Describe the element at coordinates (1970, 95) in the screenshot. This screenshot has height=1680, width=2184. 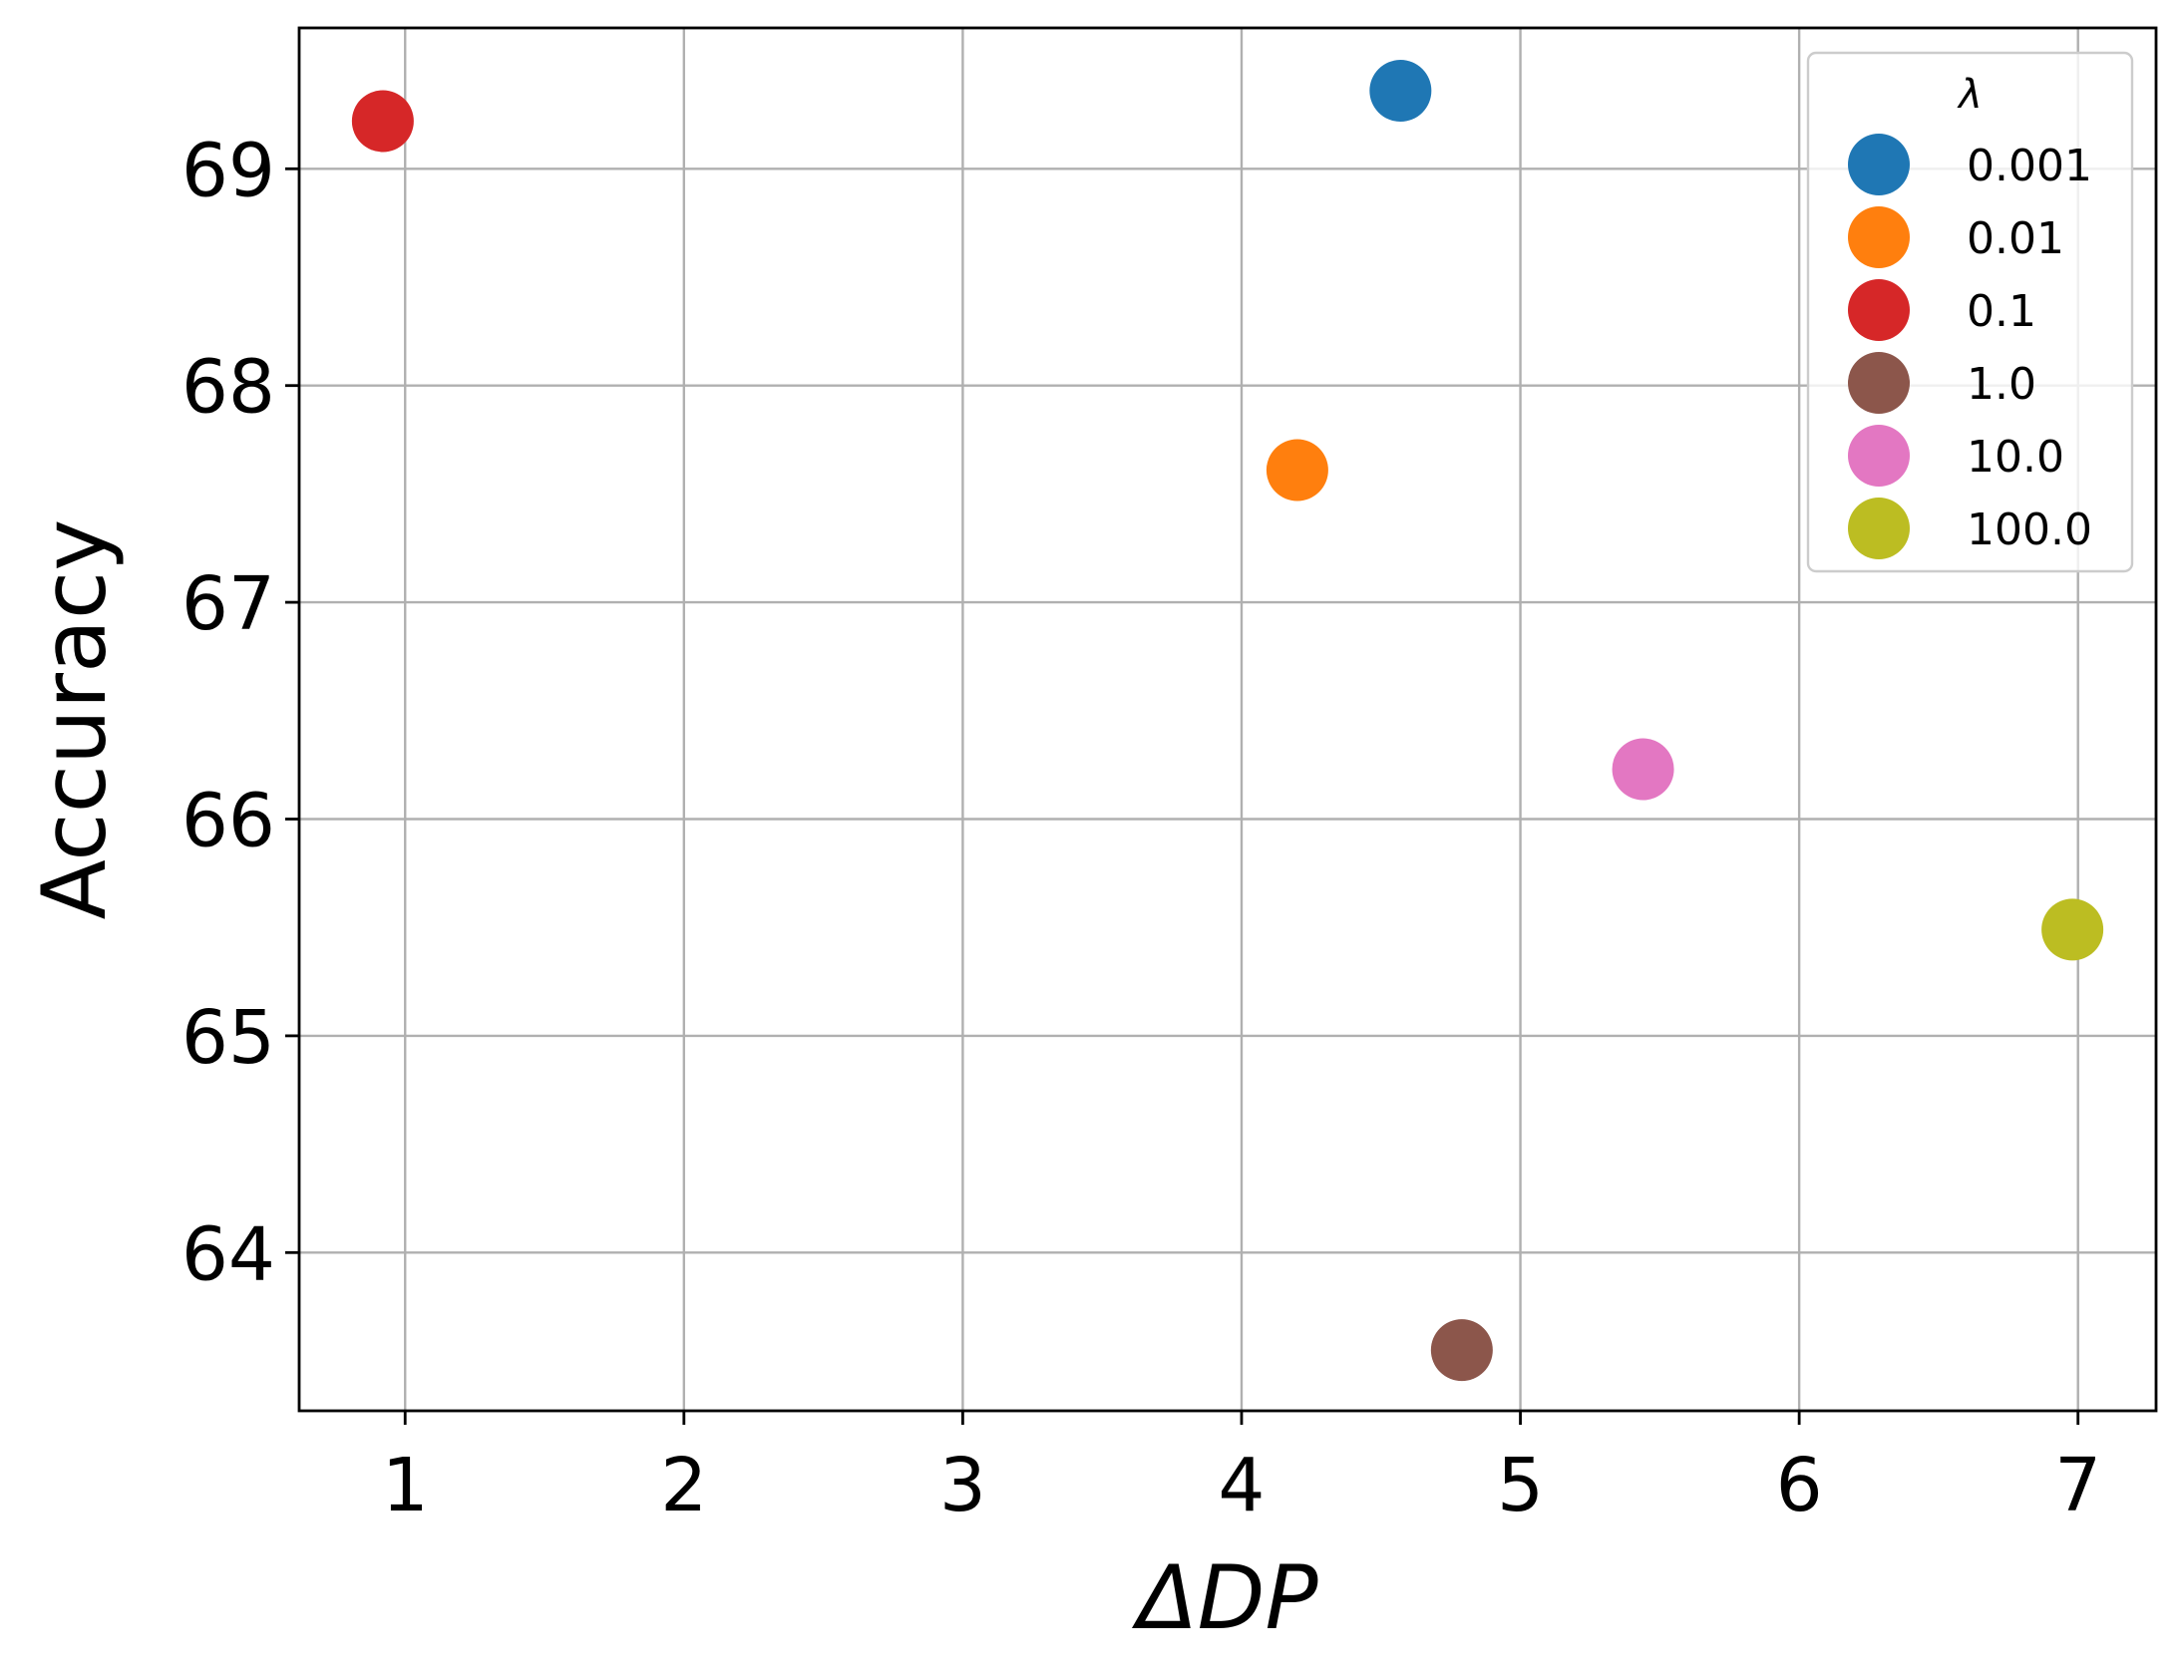
I see `legend-title: λ` at that location.